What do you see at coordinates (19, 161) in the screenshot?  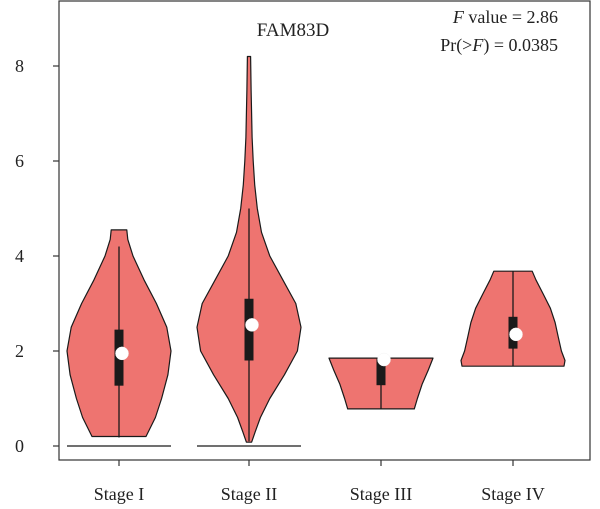 I see `y-tick-label: 6` at bounding box center [19, 161].